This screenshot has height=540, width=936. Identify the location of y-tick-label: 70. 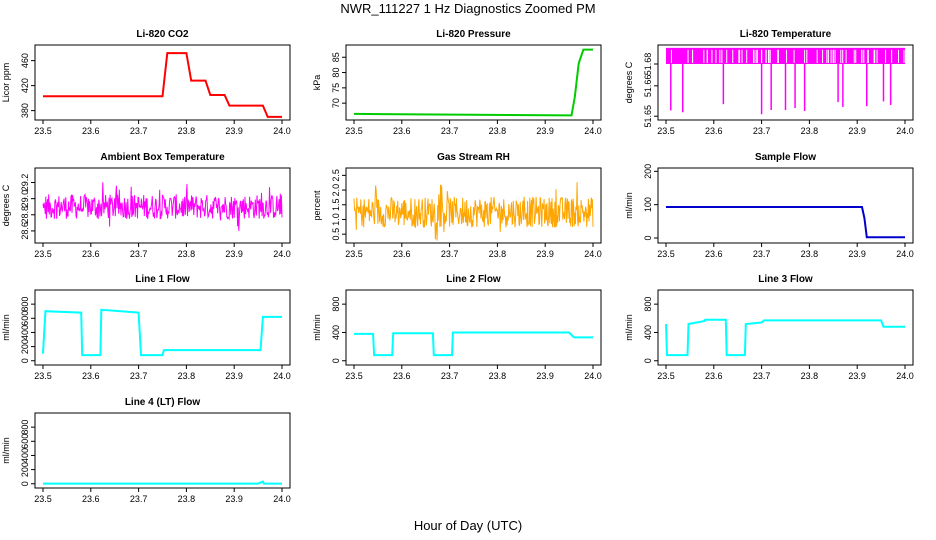
(336, 103).